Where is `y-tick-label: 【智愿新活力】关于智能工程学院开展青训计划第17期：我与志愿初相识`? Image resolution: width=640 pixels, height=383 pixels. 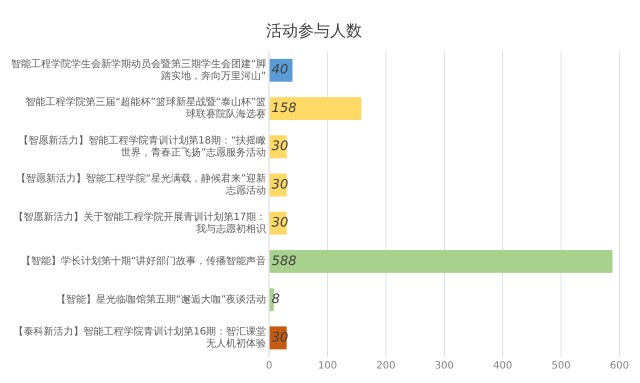 y-tick-label: 【智愿新活力】关于智能工程学院开展青训计划第17期：我与志愿初相识 is located at coordinates (139, 222).